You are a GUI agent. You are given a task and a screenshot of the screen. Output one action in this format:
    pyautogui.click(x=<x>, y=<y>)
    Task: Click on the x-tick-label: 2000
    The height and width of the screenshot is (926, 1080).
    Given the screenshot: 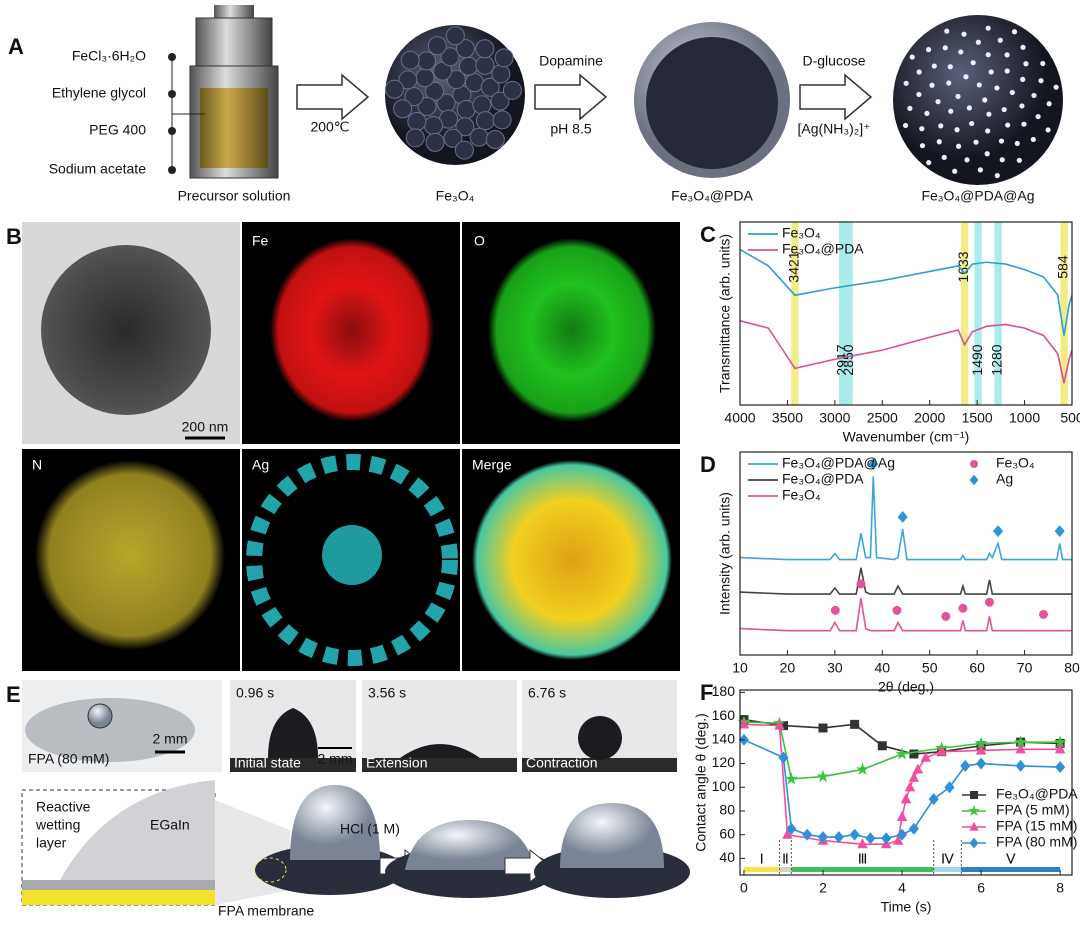 What is the action you would take?
    pyautogui.click(x=929, y=418)
    